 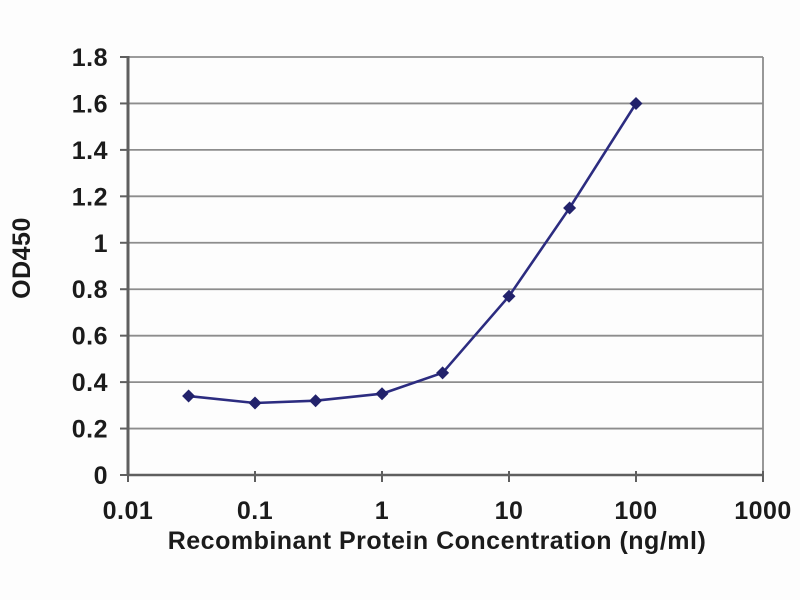 What do you see at coordinates (255, 511) in the screenshot?
I see `x-tick-label: 0.1` at bounding box center [255, 511].